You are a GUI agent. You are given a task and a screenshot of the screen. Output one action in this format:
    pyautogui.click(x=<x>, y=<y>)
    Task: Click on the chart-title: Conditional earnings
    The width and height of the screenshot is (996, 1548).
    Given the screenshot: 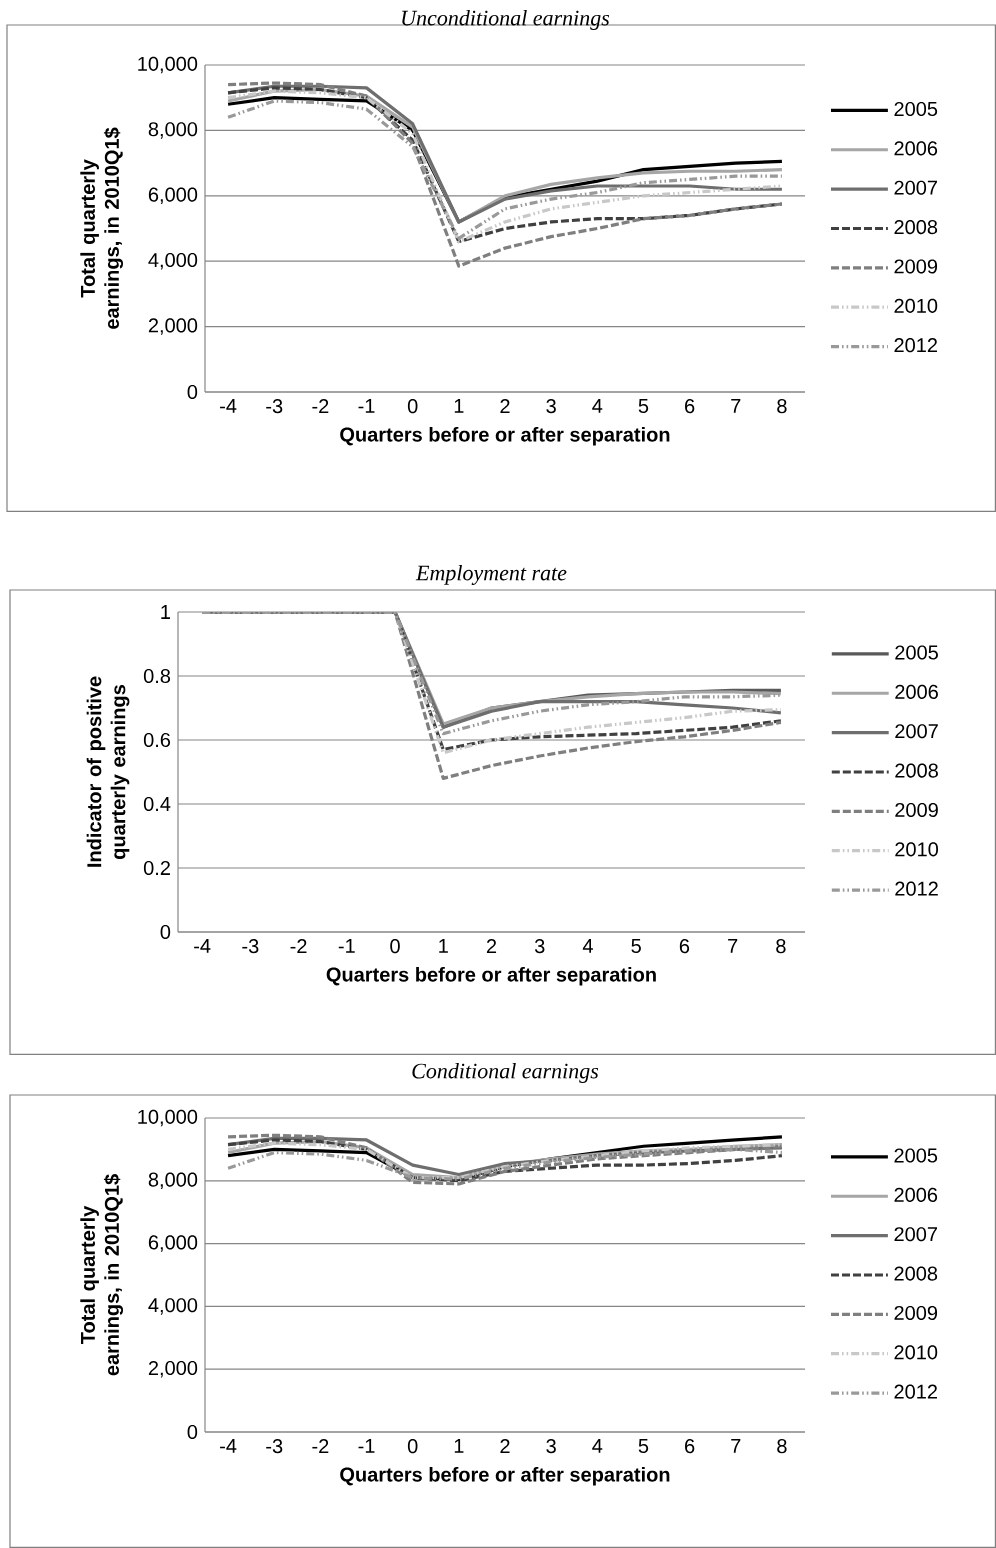 What is the action you would take?
    pyautogui.click(x=505, y=1073)
    